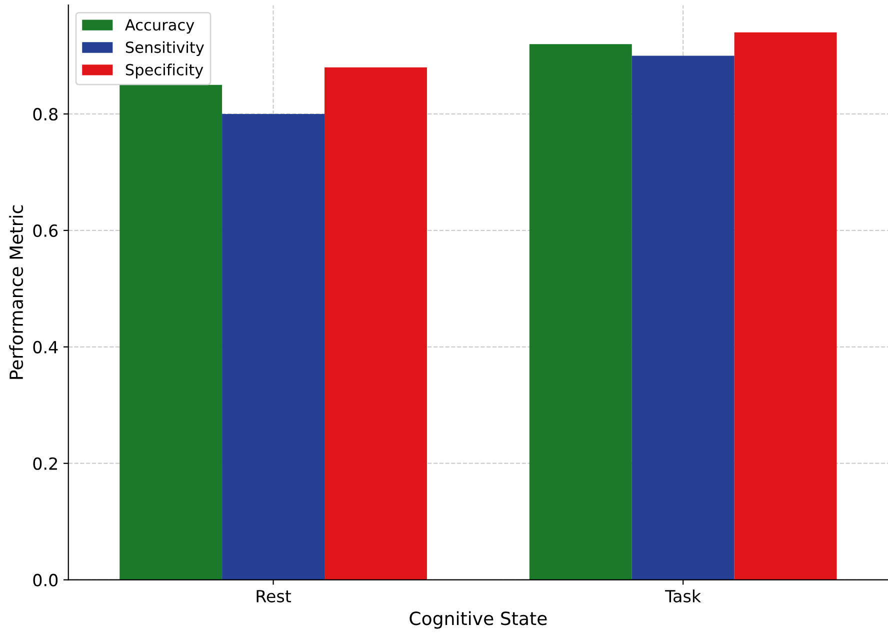  Describe the element at coordinates (159, 26) in the screenshot. I see `legend-label: Accuracy` at that location.